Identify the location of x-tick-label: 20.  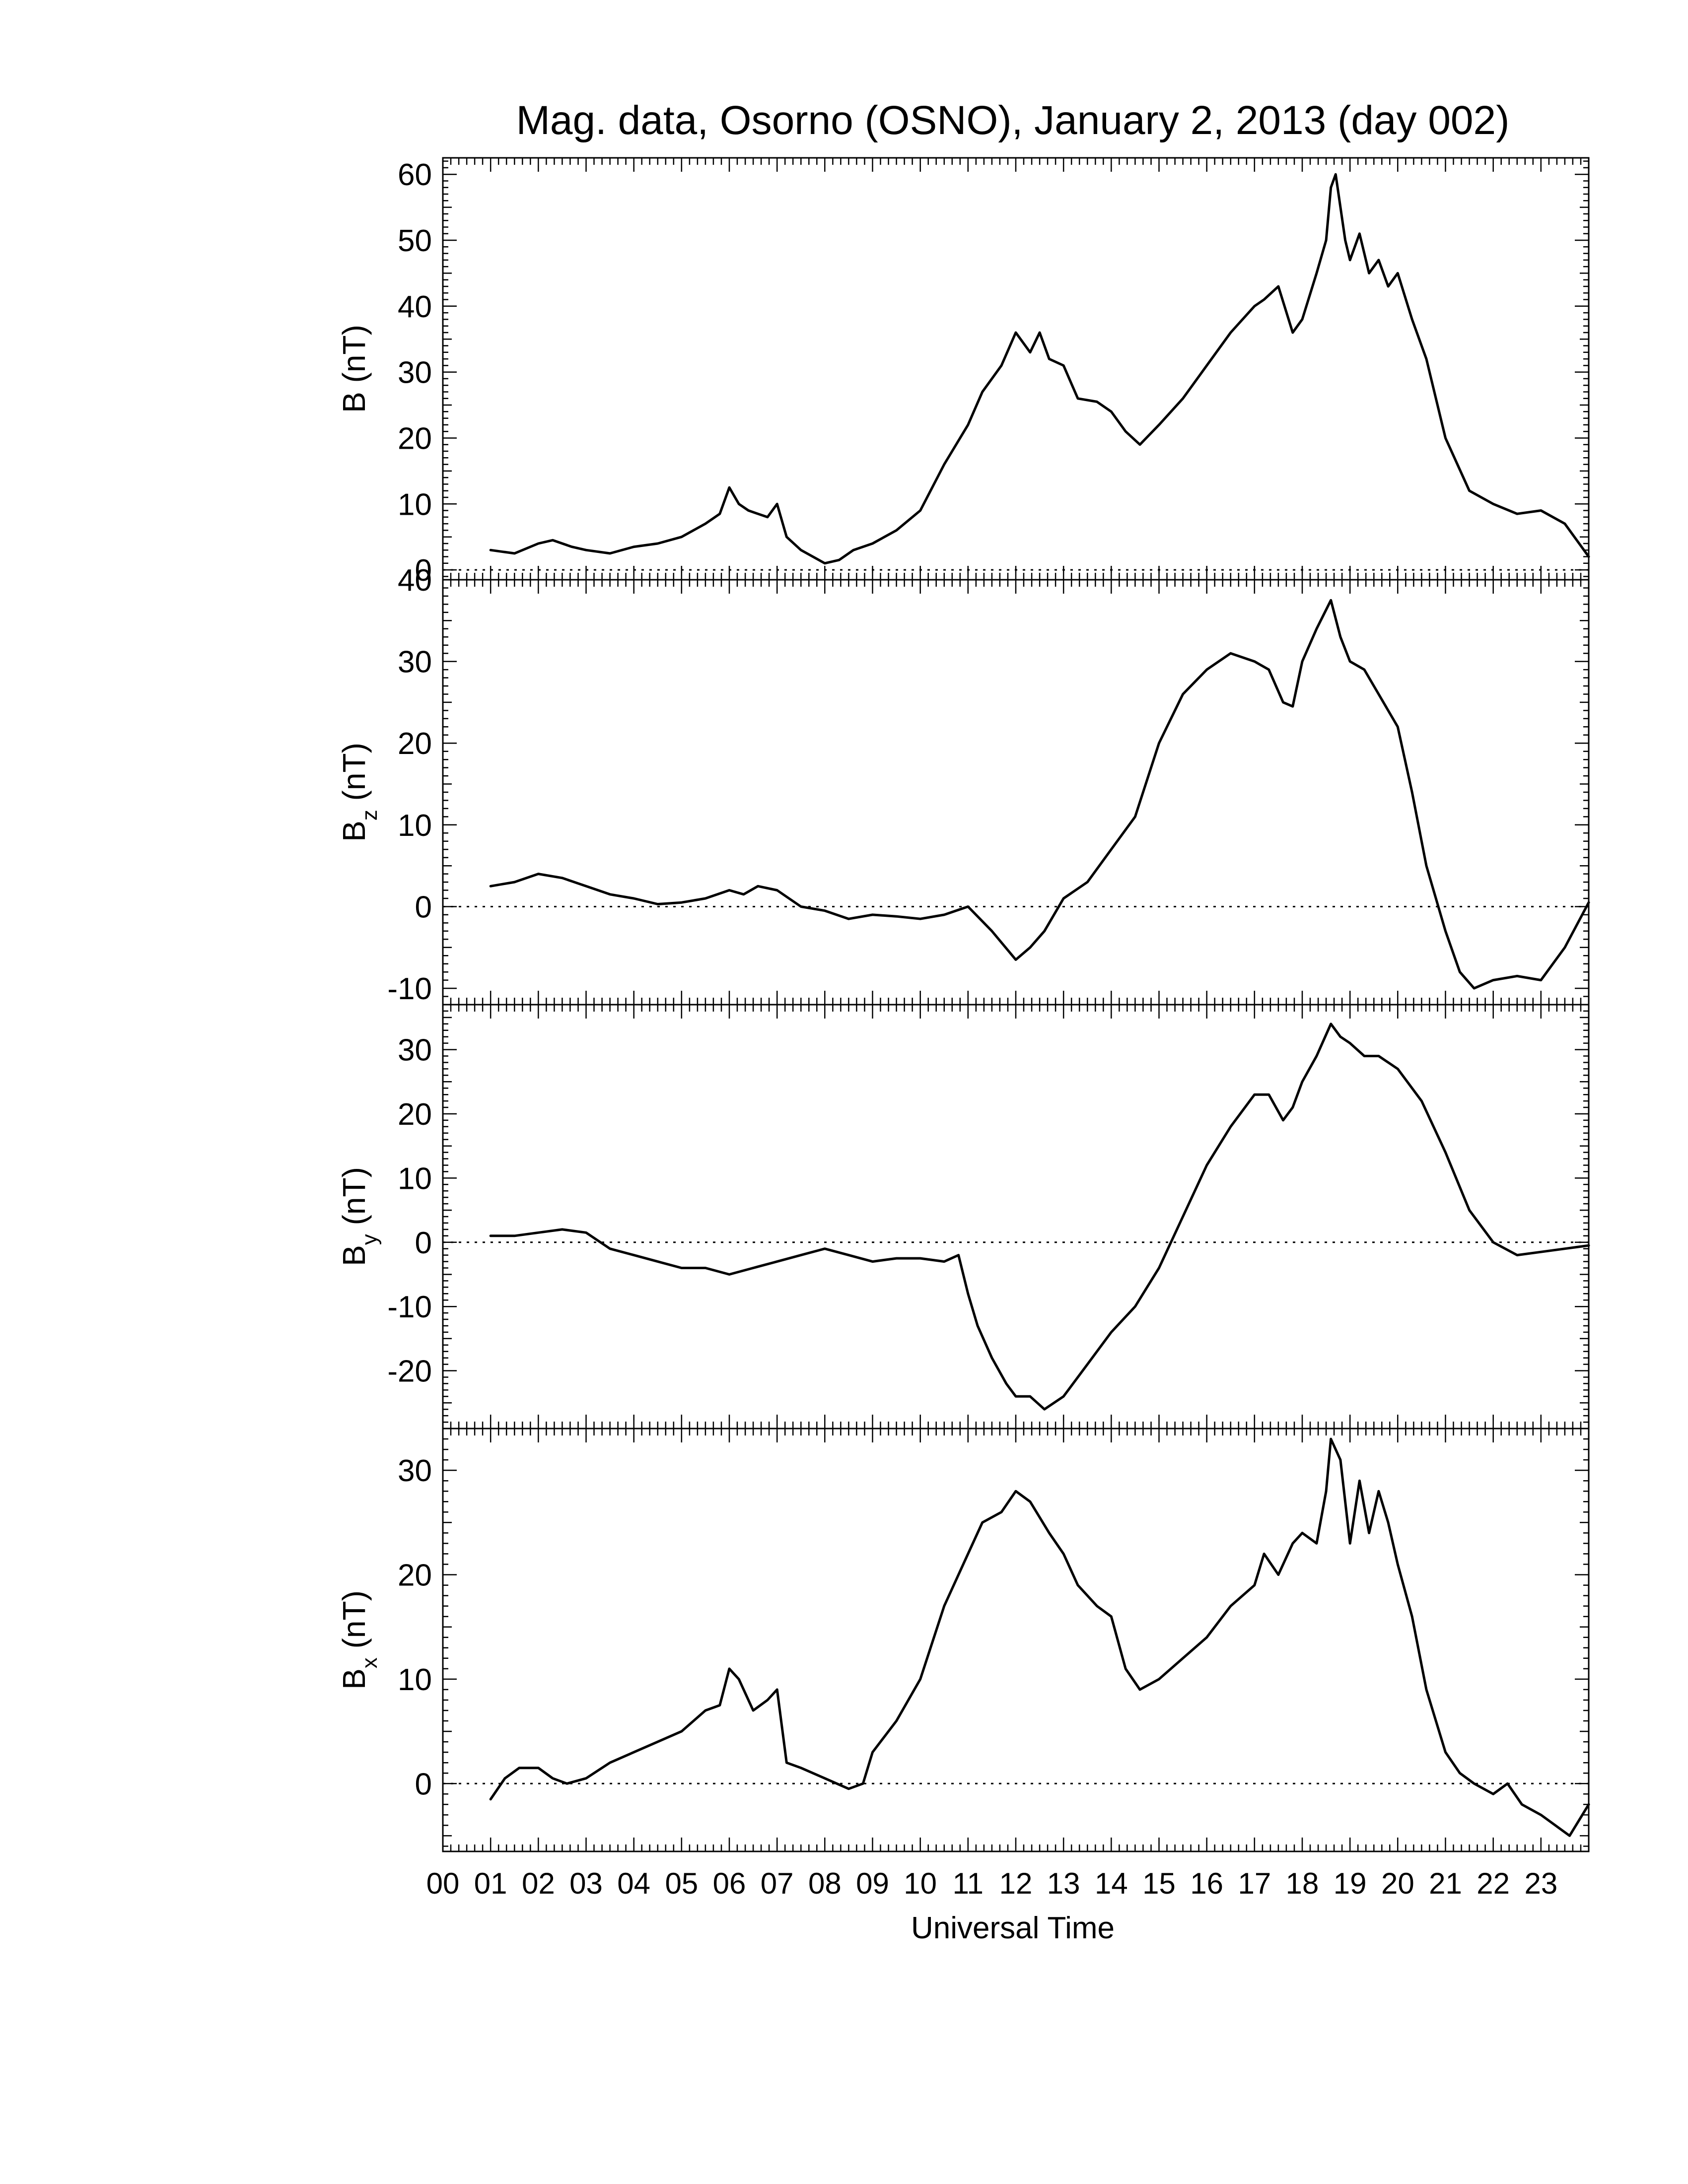
(1397, 1883).